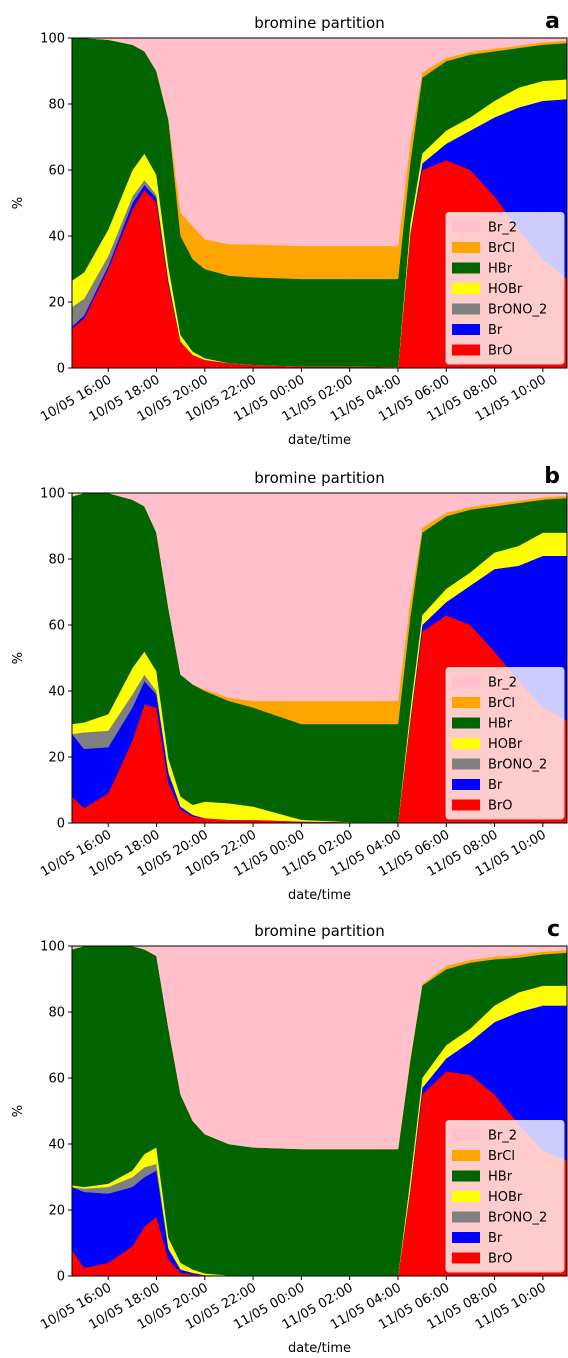  I want to click on panel-label: b, so click(552, 476).